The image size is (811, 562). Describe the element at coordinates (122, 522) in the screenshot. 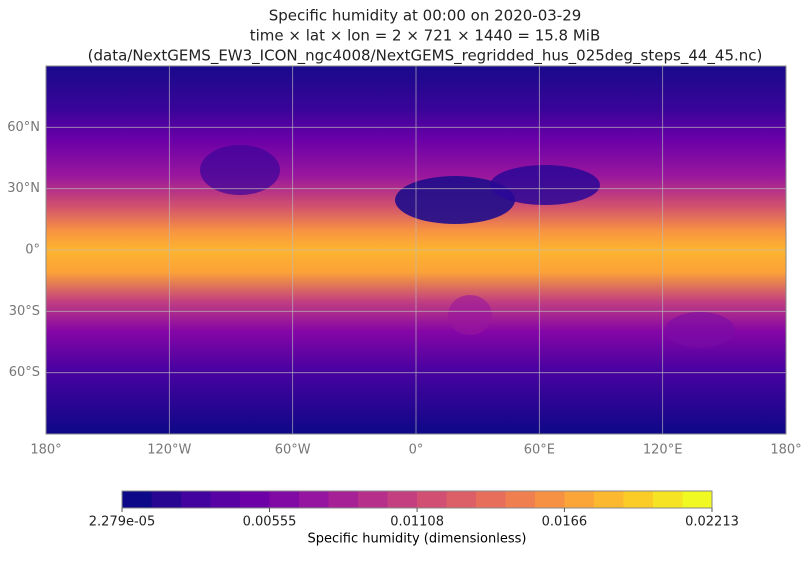

I see `colorbar-tick-label: 2.279e-05` at that location.